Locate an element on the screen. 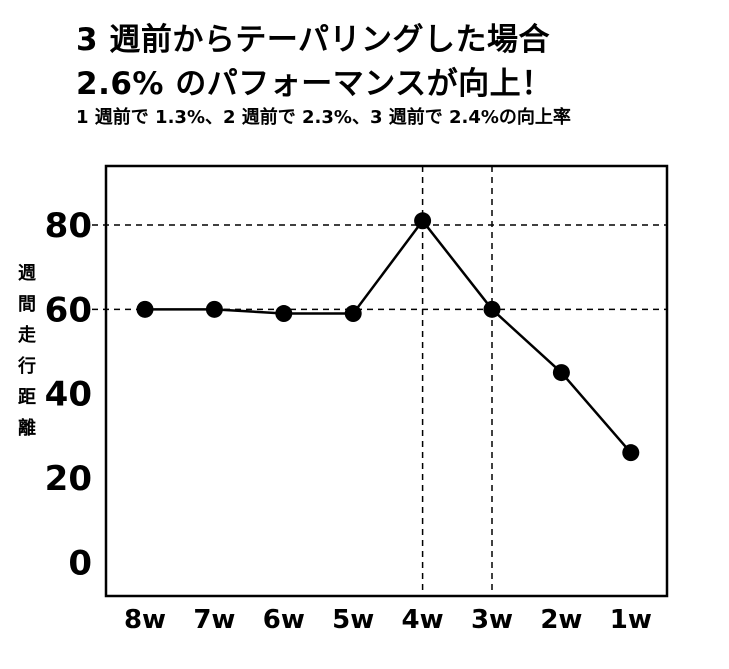 This screenshot has height=669, width=729. x-tick-label: 6w is located at coordinates (284, 620).